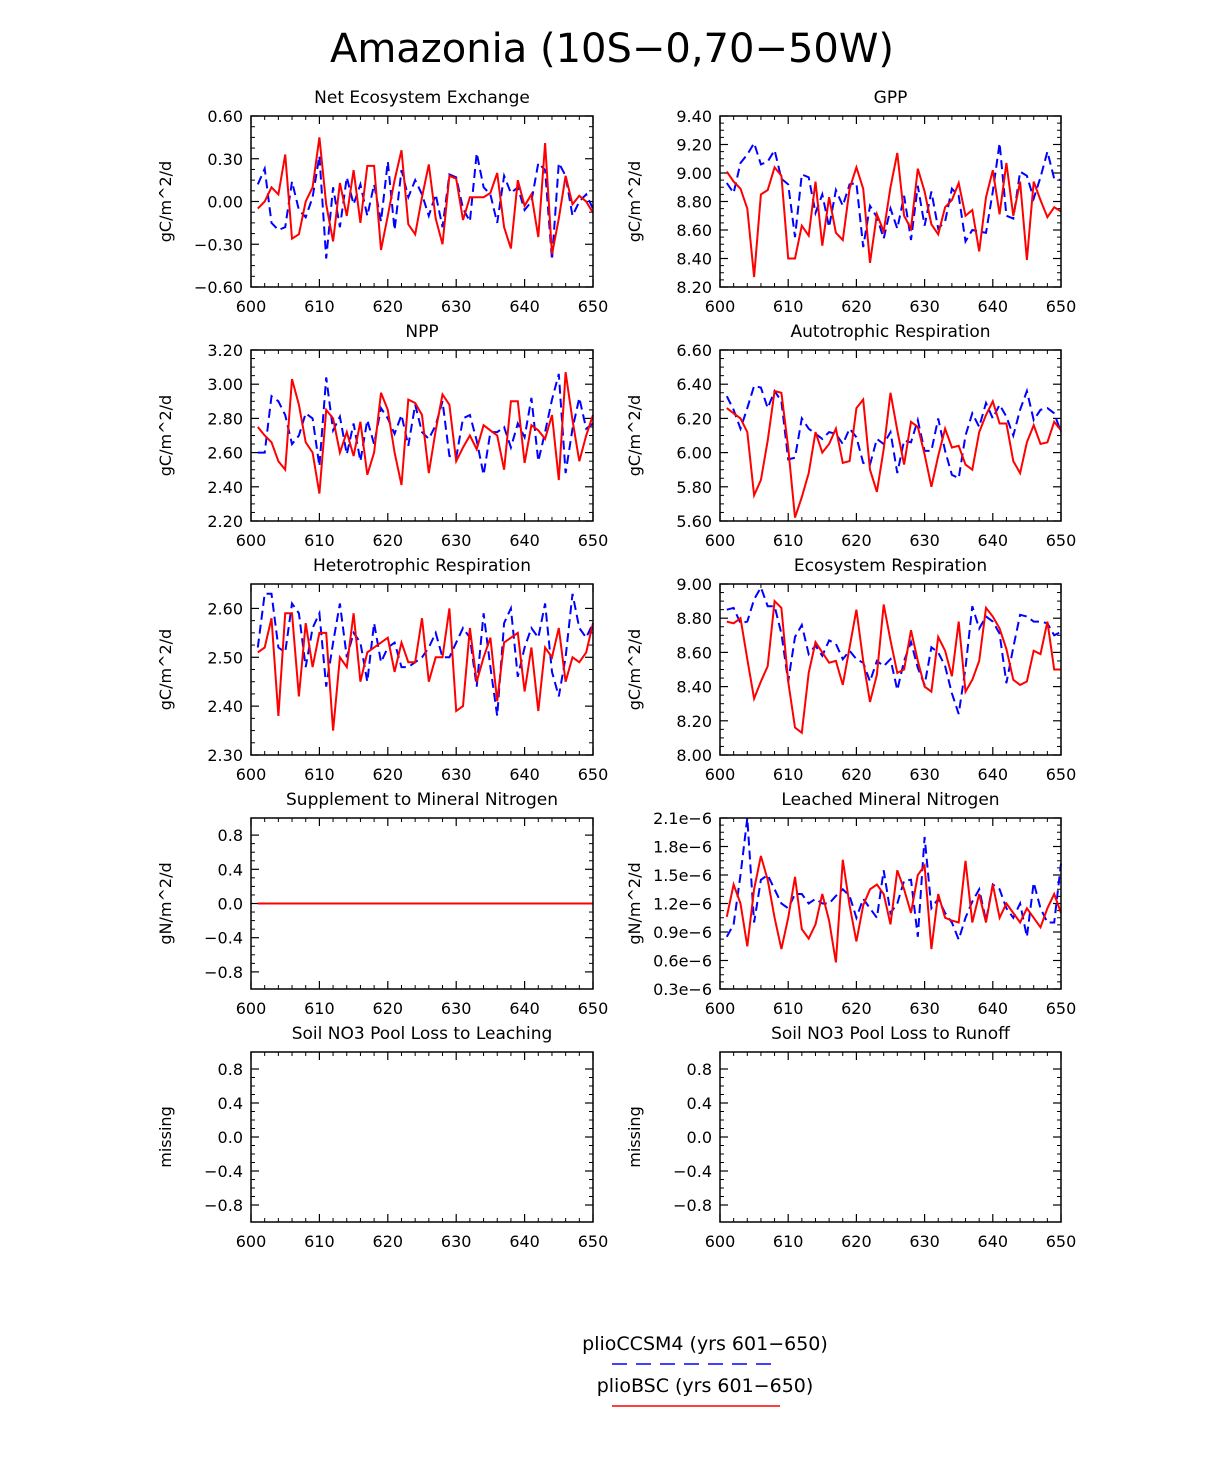  Describe the element at coordinates (422, 1034) in the screenshot. I see `panel-title: Soil NO3 Pool Loss to Leaching` at that location.